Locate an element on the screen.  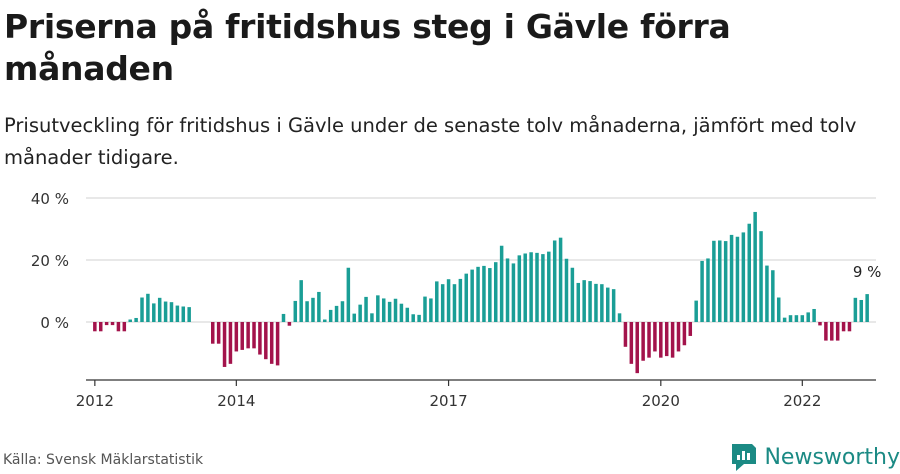
y-axis-labels: 0 % 20 % 40 % is located at coordinates (50, 261).